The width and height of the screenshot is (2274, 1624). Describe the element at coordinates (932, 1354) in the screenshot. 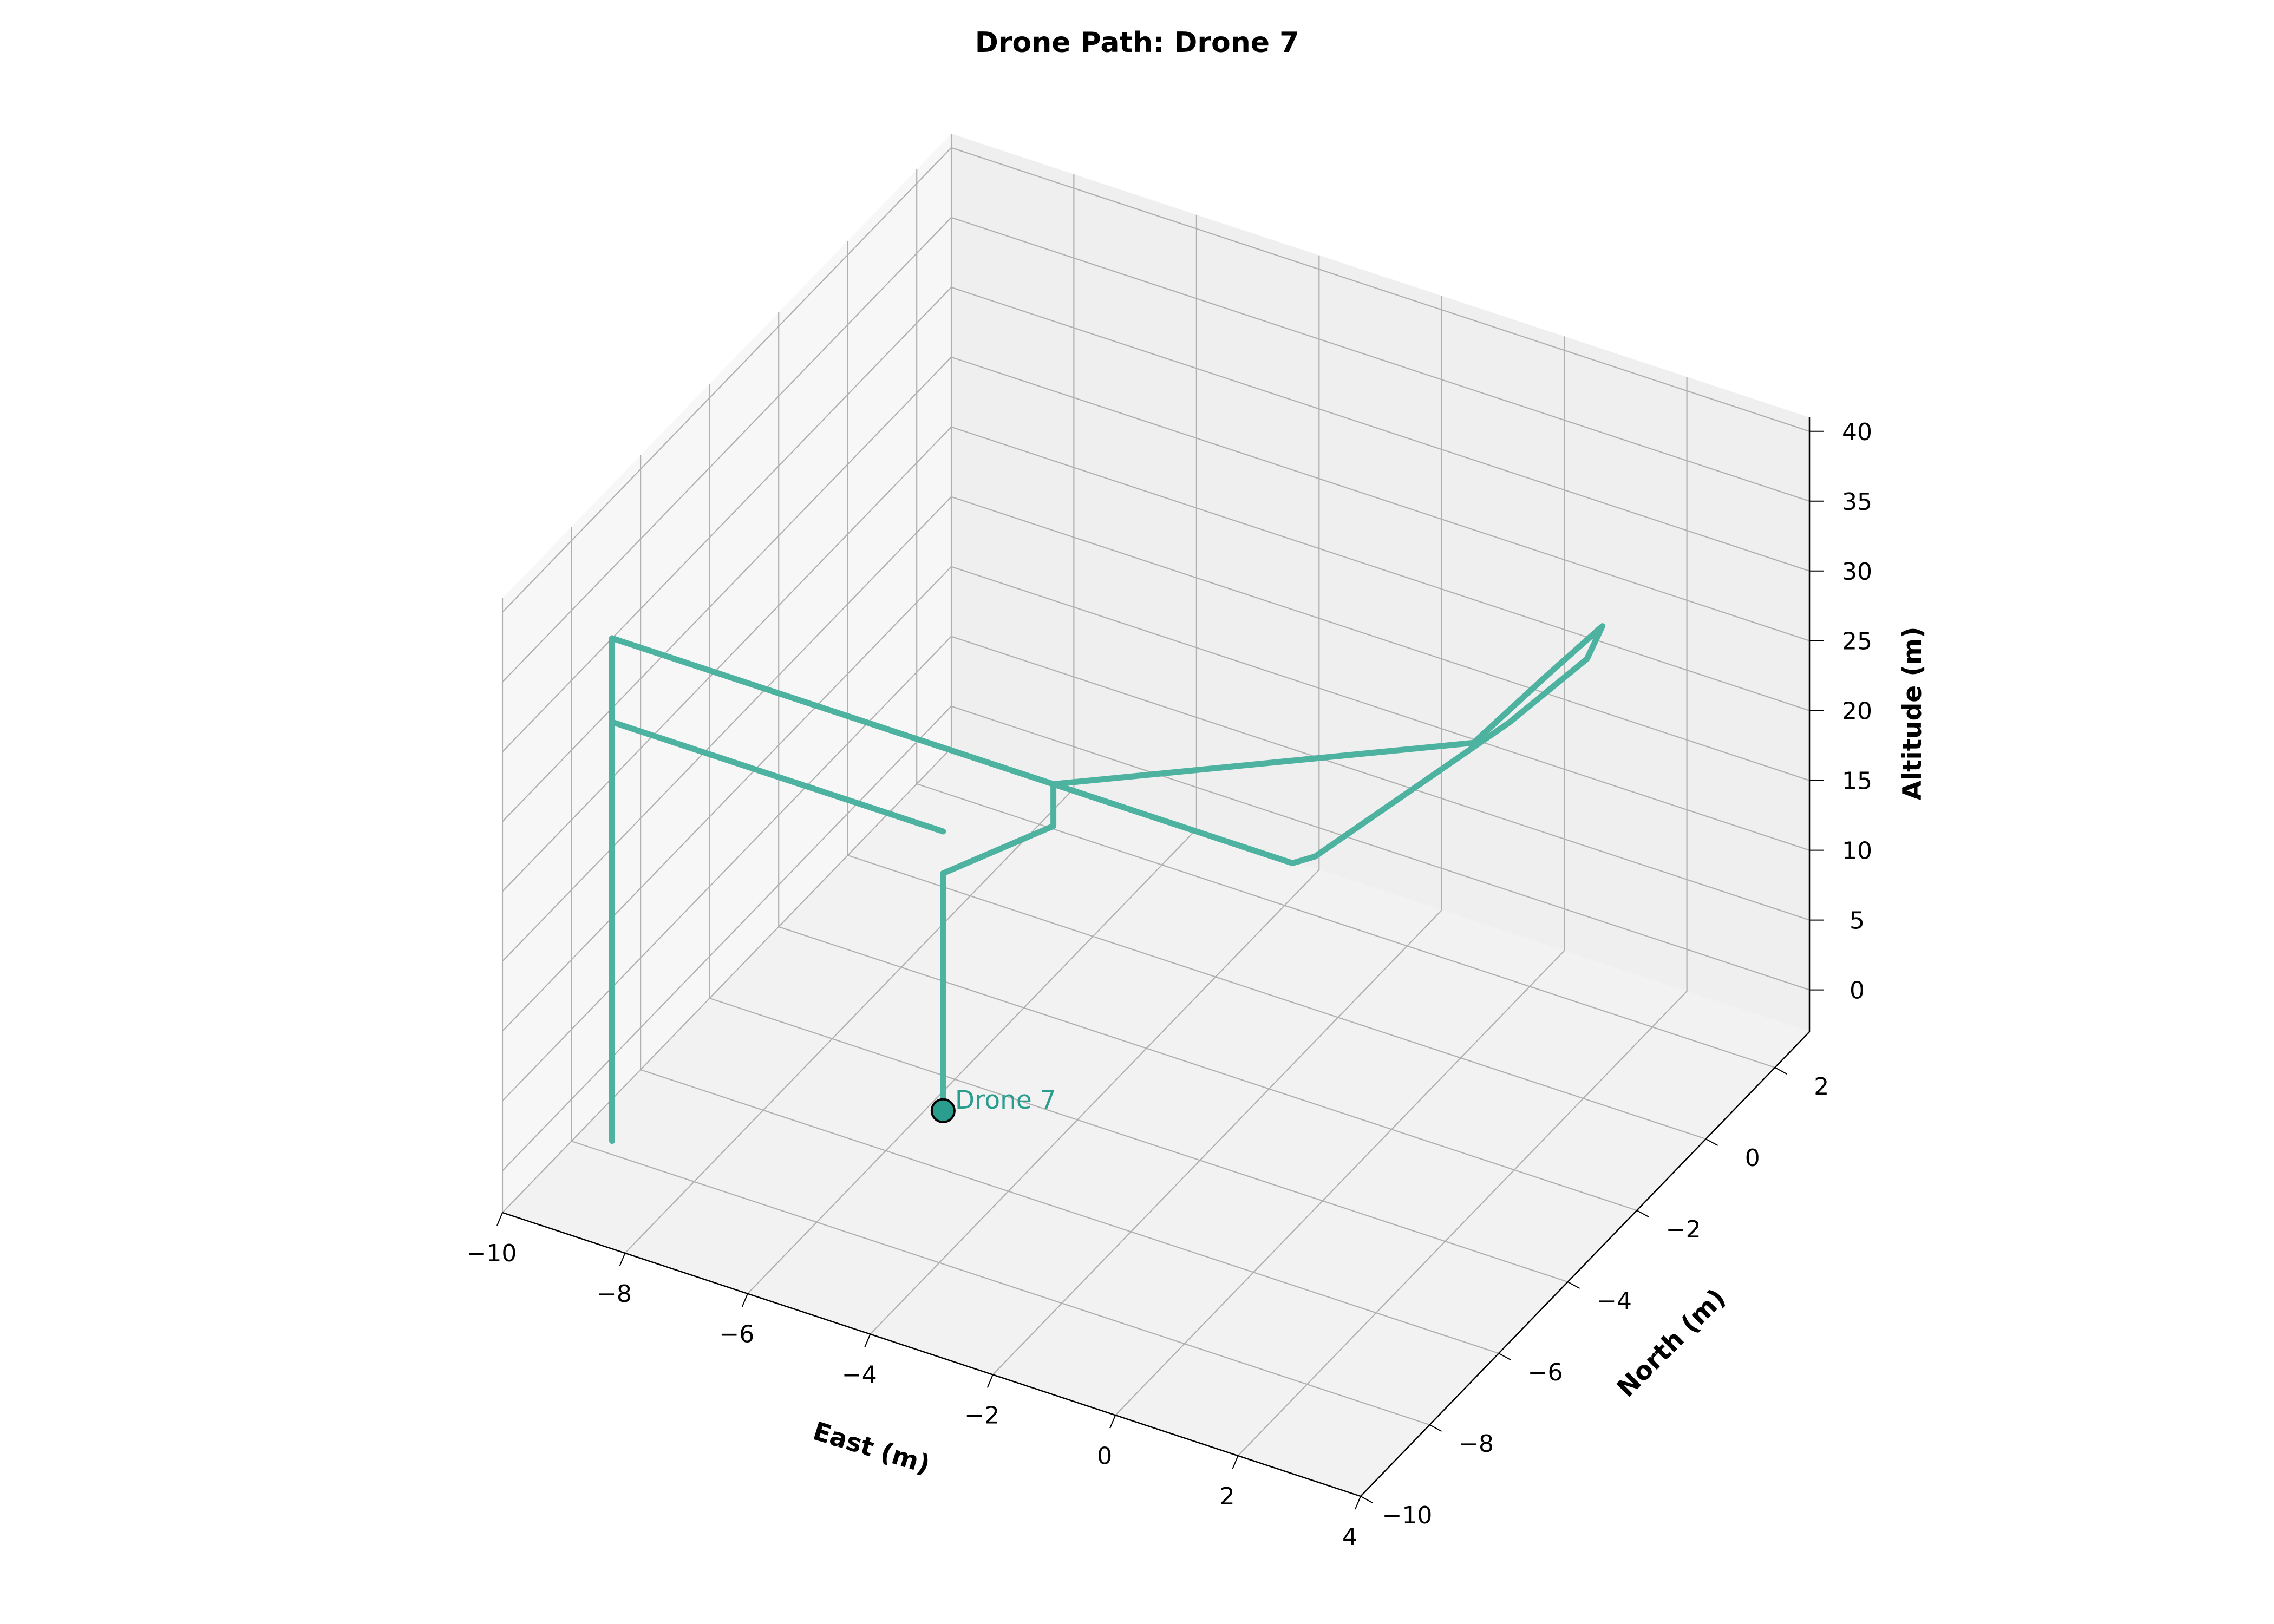

I see `x-axis-line` at that location.